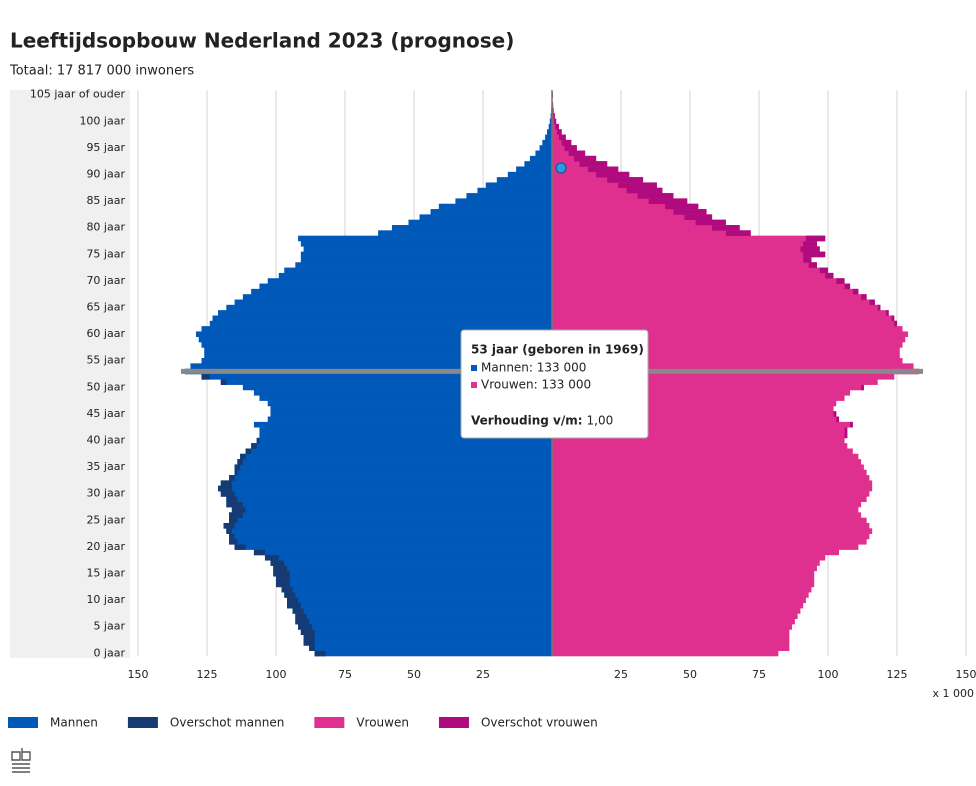  I want to click on tooltip-line: Mannen: 133 000, so click(533, 368).